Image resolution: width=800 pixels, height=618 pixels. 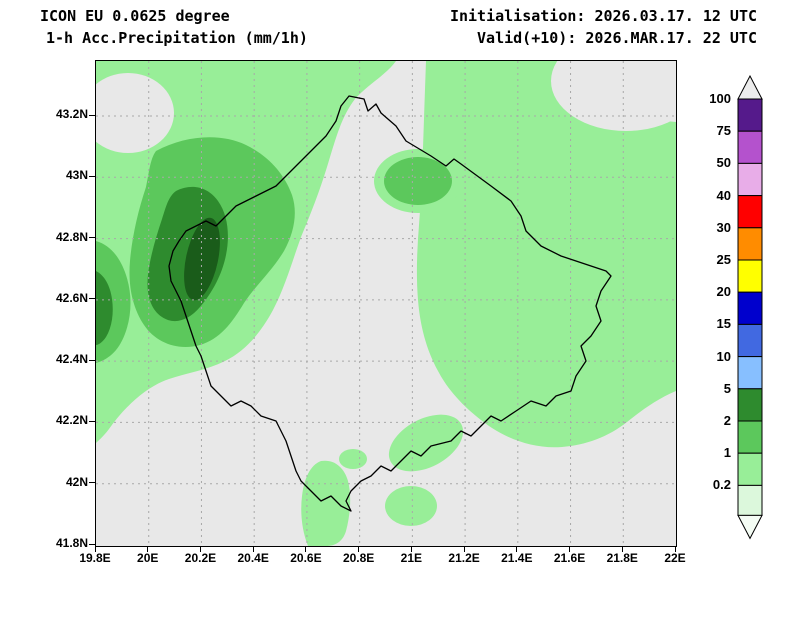 I want to click on colorbar-boundary-label: 30, so click(x=723, y=227).